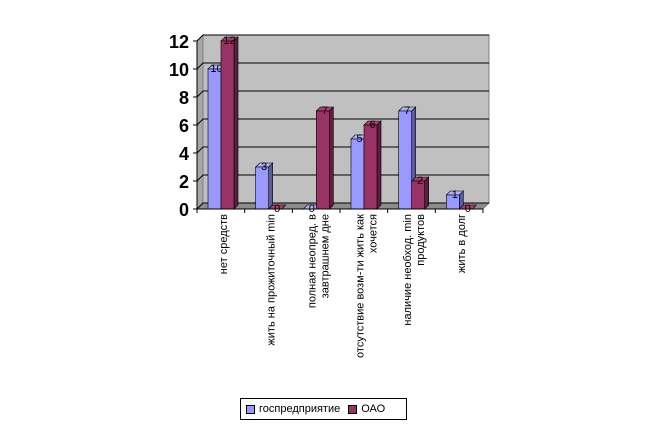 The height and width of the screenshot is (436, 646). I want to click on legend-label: ОАО, so click(373, 409).